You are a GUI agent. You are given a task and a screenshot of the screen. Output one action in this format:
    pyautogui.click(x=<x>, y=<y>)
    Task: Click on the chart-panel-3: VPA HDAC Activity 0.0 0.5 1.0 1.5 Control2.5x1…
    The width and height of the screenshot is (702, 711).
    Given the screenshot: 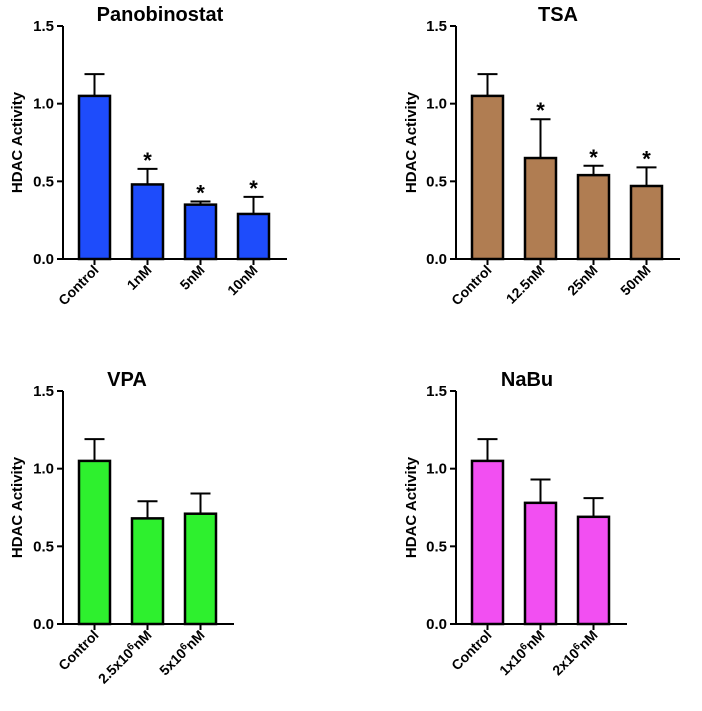 What is the action you would take?
    pyautogui.click(x=121, y=528)
    